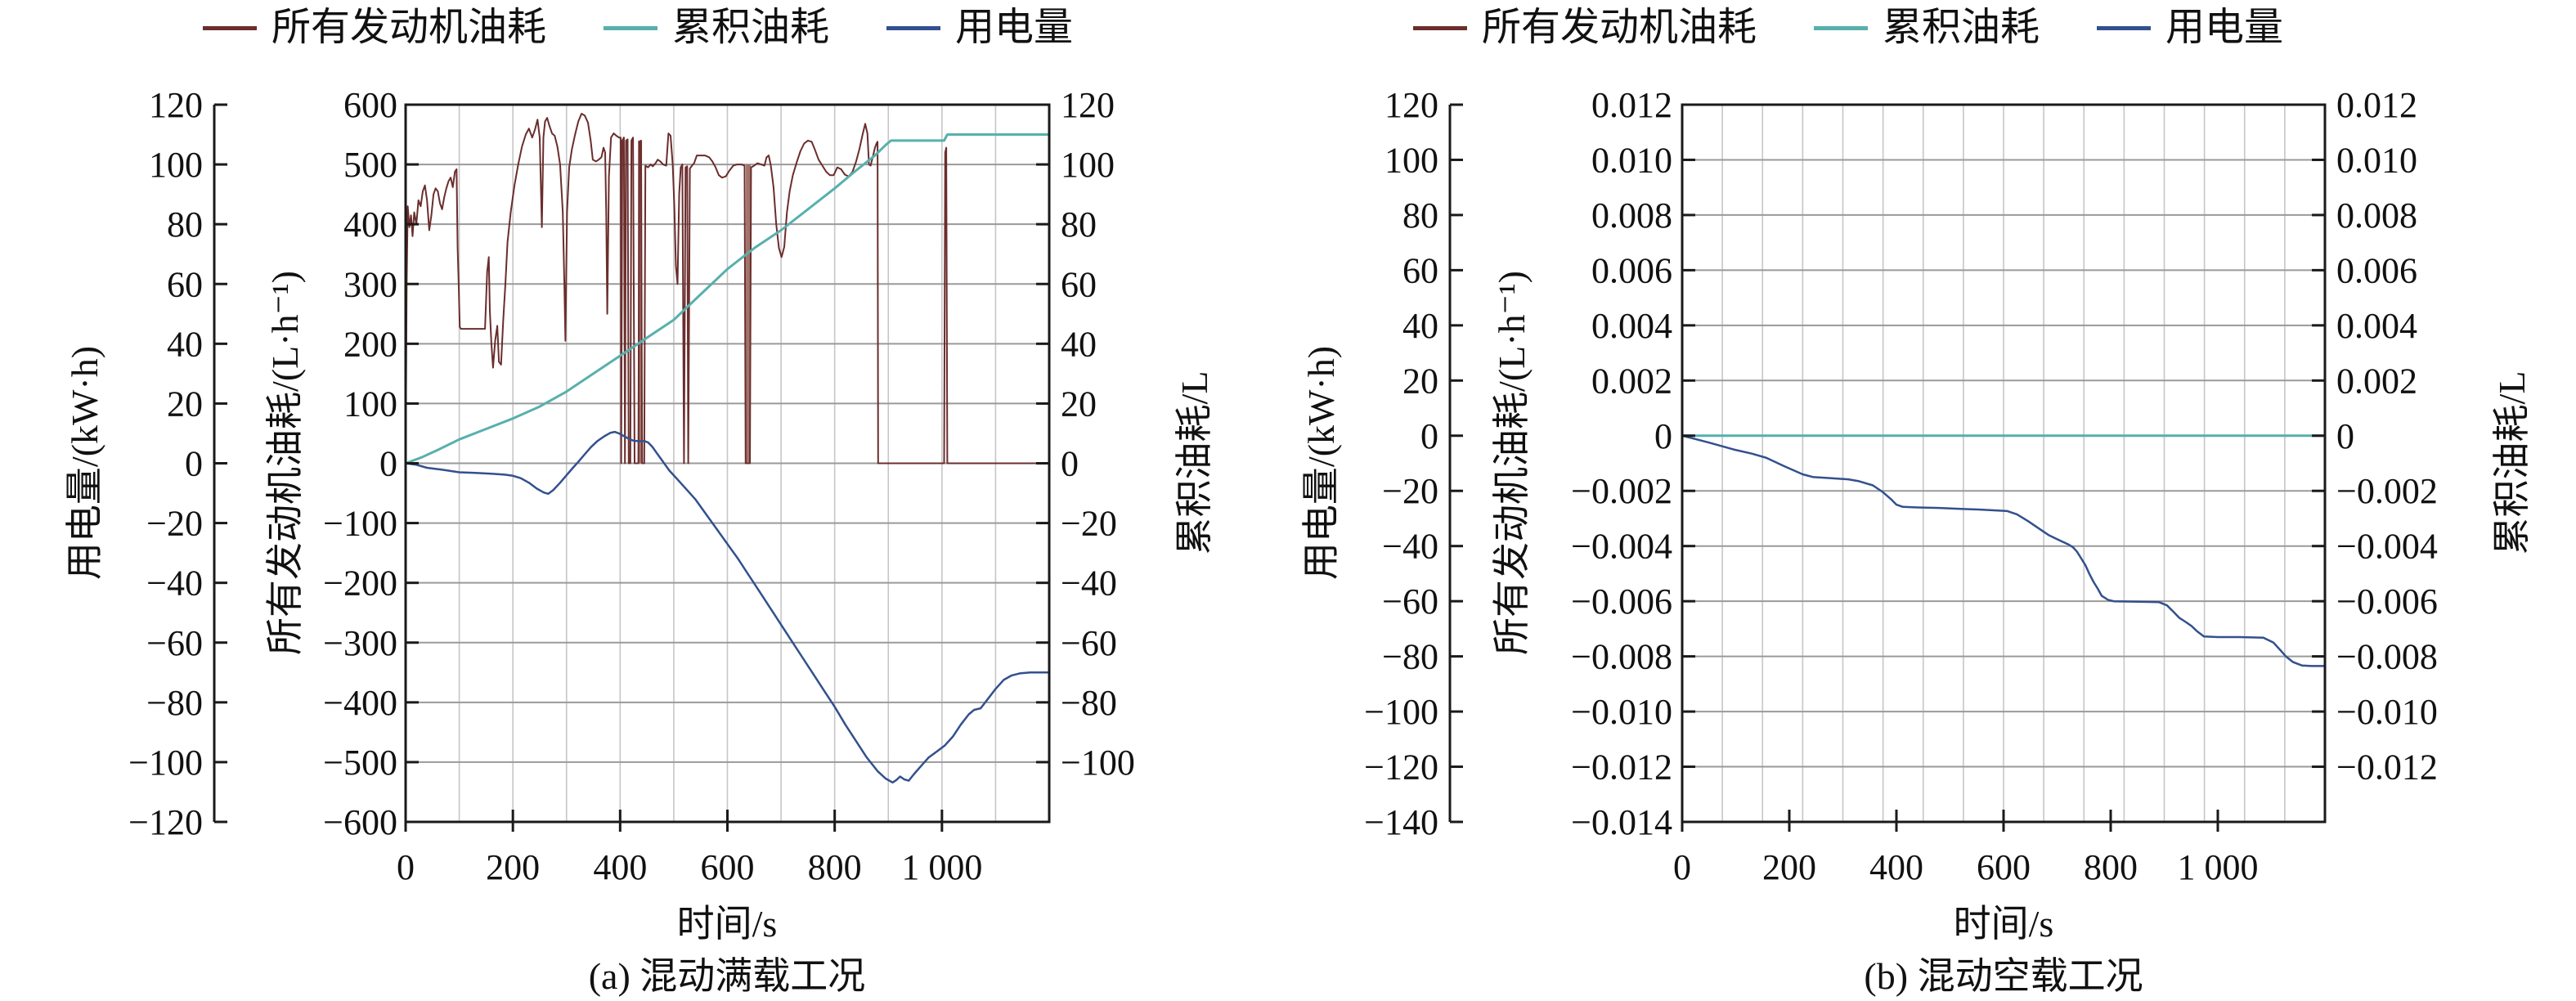 This screenshot has width=2576, height=1001. Describe the element at coordinates (727, 607) in the screenshot. I see `series-line-electricity` at that location.